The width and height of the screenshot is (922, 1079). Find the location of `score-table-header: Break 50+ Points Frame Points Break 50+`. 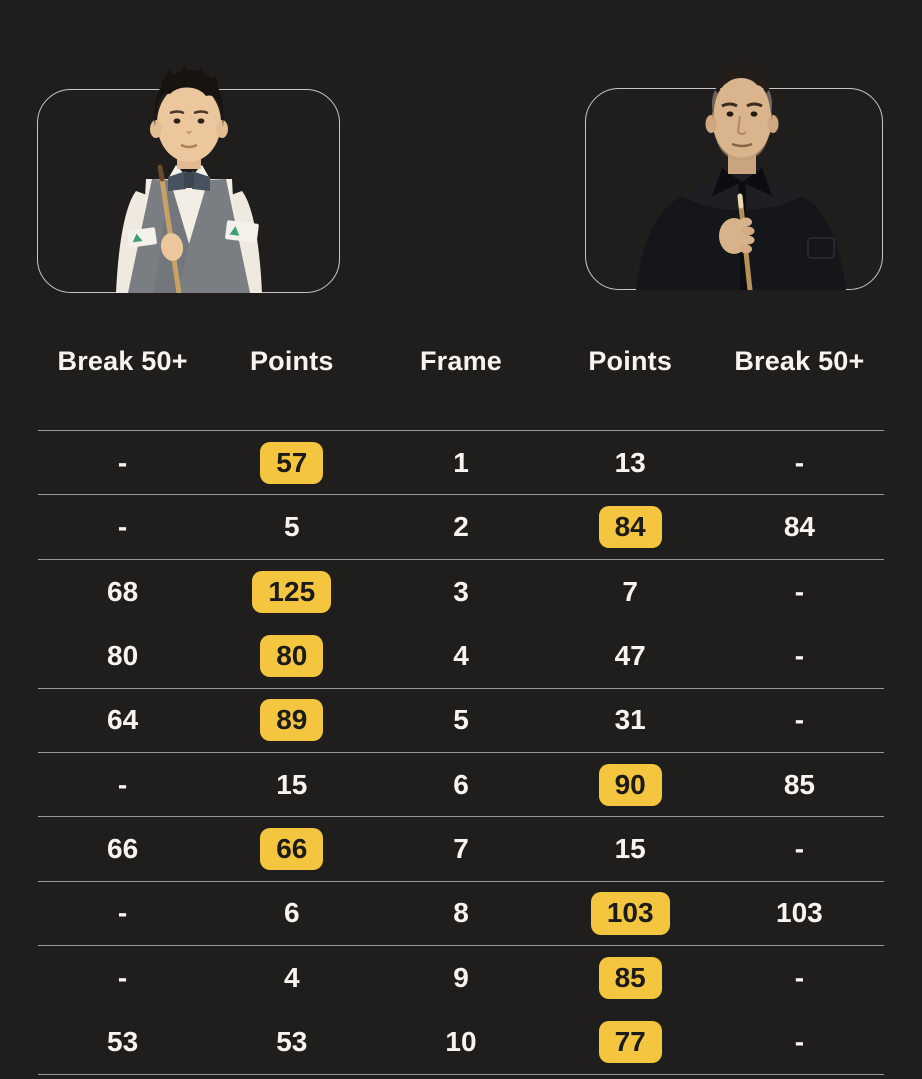

score-table-header: Break 50+ Points Frame Points Break 50+ is located at coordinates (461, 361).